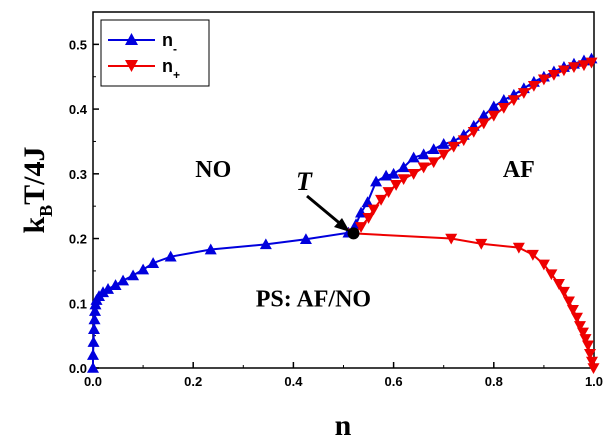  What do you see at coordinates (343, 425) in the screenshot?
I see `x-axis-title: n` at bounding box center [343, 425].